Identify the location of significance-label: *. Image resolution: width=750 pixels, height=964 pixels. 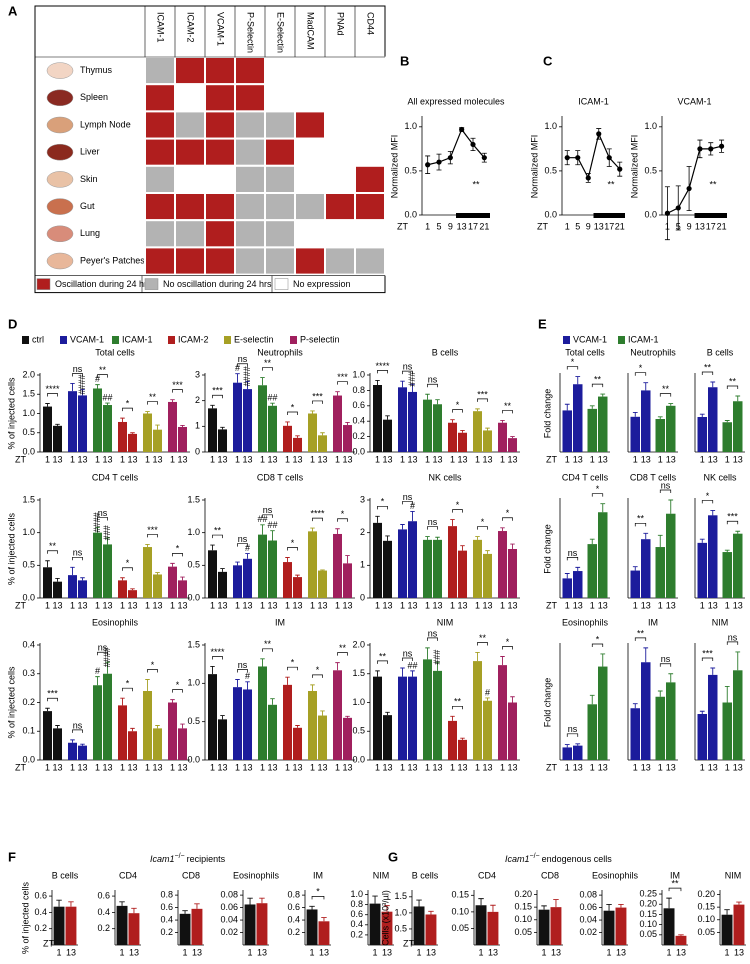
(598, 489).